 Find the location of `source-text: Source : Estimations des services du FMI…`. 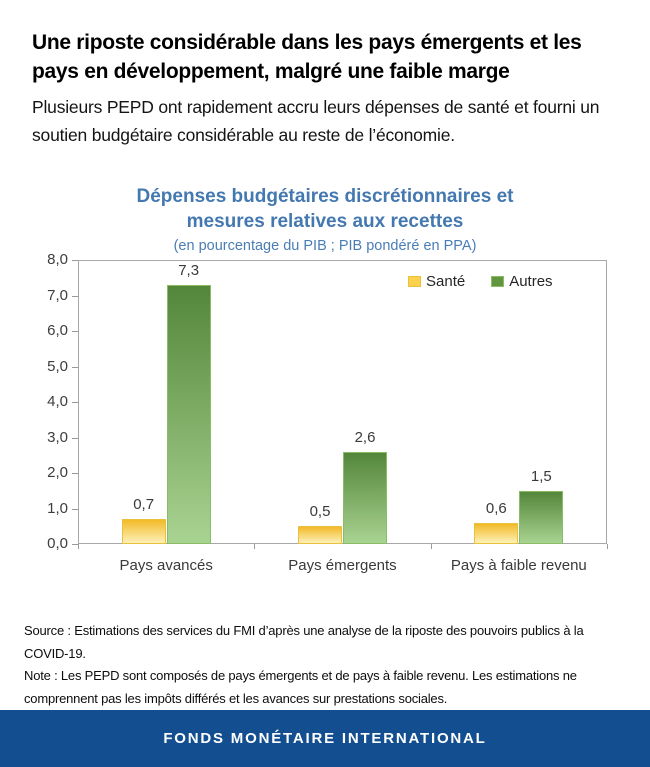

source-text: Source : Estimations des services du FMI… is located at coordinates (304, 642).